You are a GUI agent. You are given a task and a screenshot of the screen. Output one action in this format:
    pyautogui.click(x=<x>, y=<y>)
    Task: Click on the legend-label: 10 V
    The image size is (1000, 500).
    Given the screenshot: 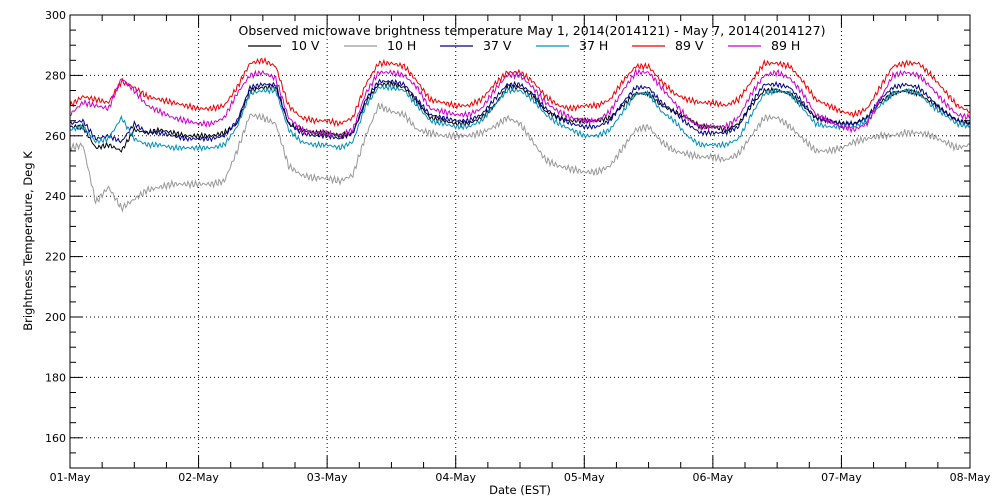 What is the action you would take?
    pyautogui.click(x=305, y=45)
    